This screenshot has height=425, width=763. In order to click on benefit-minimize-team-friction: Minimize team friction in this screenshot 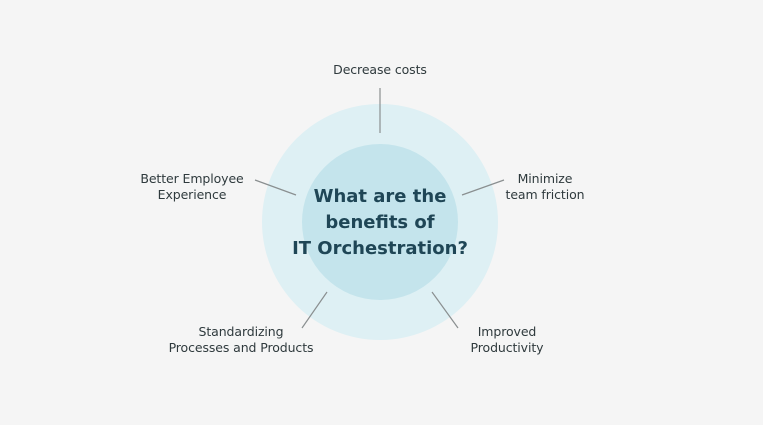, I will do `click(545, 187)`.